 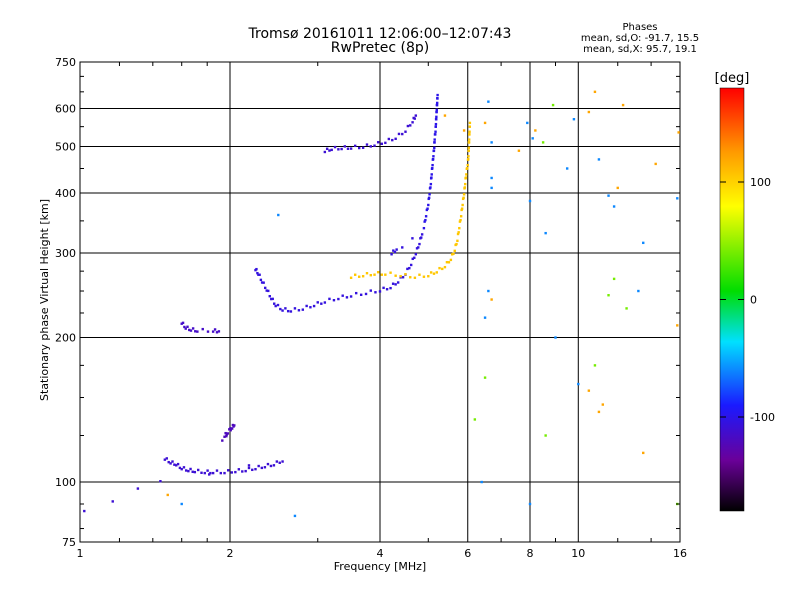 What do you see at coordinates (80, 553) in the screenshot?
I see `x-tick-label: 1` at bounding box center [80, 553].